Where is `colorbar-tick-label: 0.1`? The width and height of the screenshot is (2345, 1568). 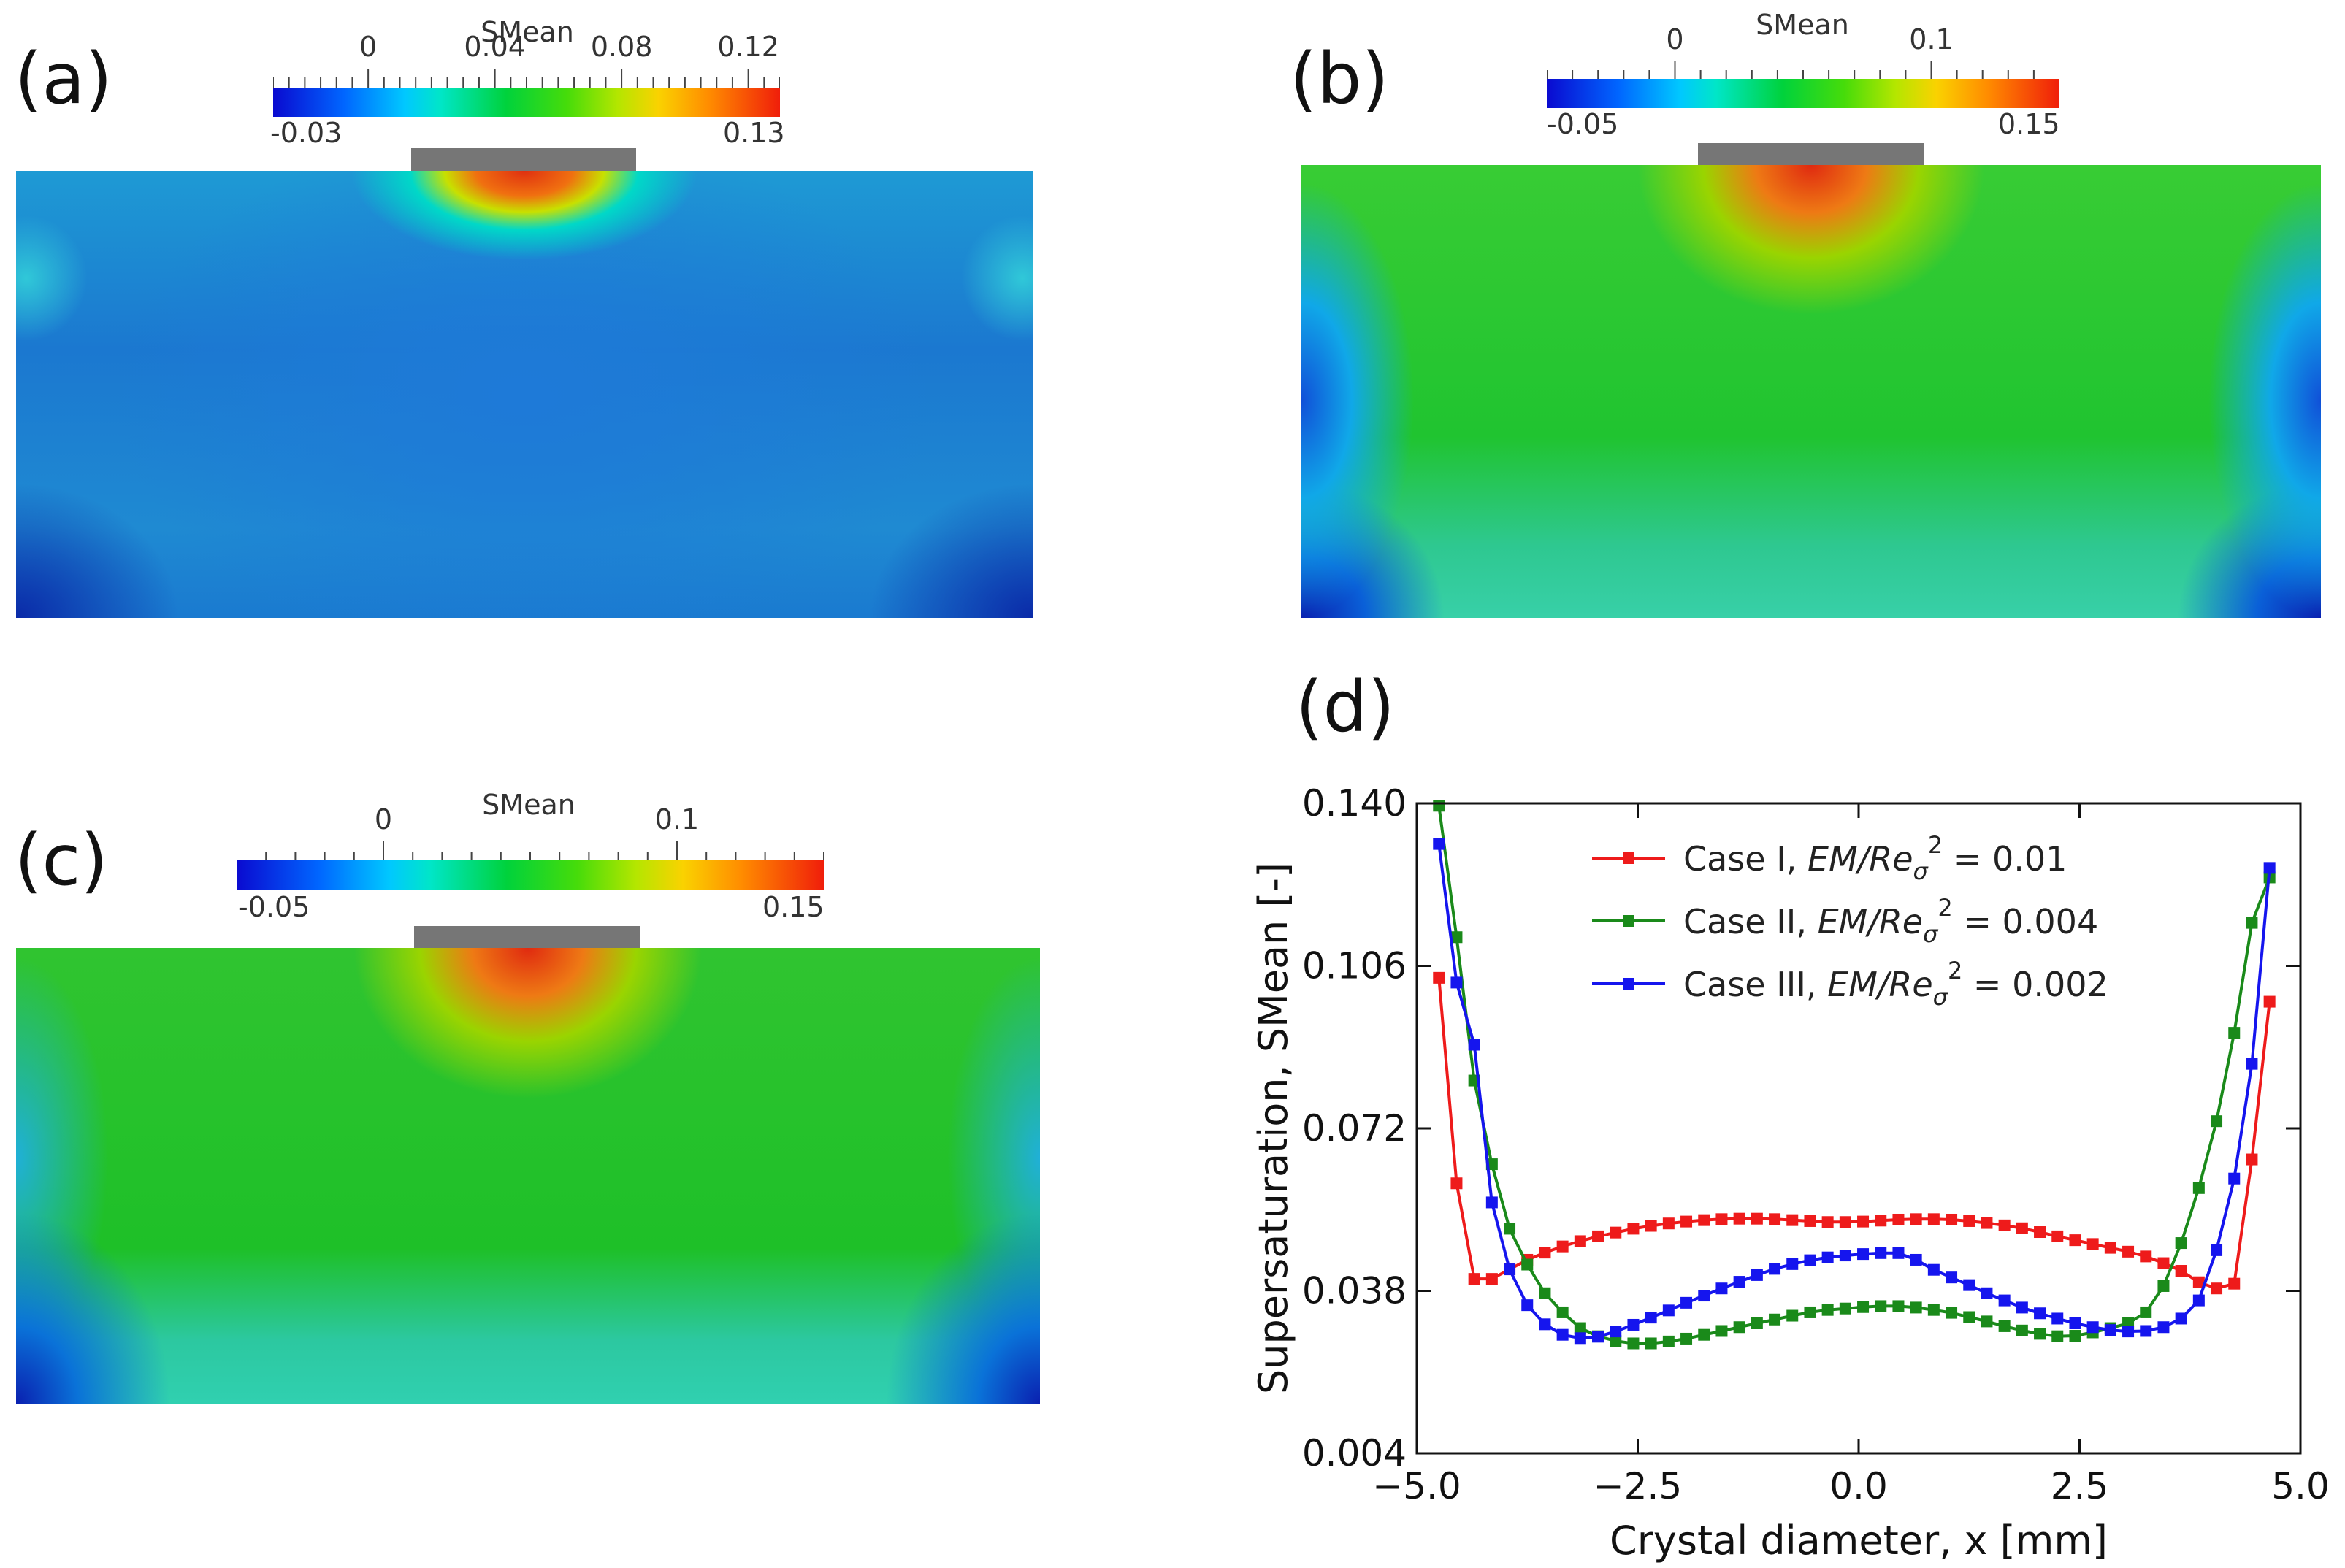
colorbar-tick-label: 0.1 is located at coordinates (677, 819).